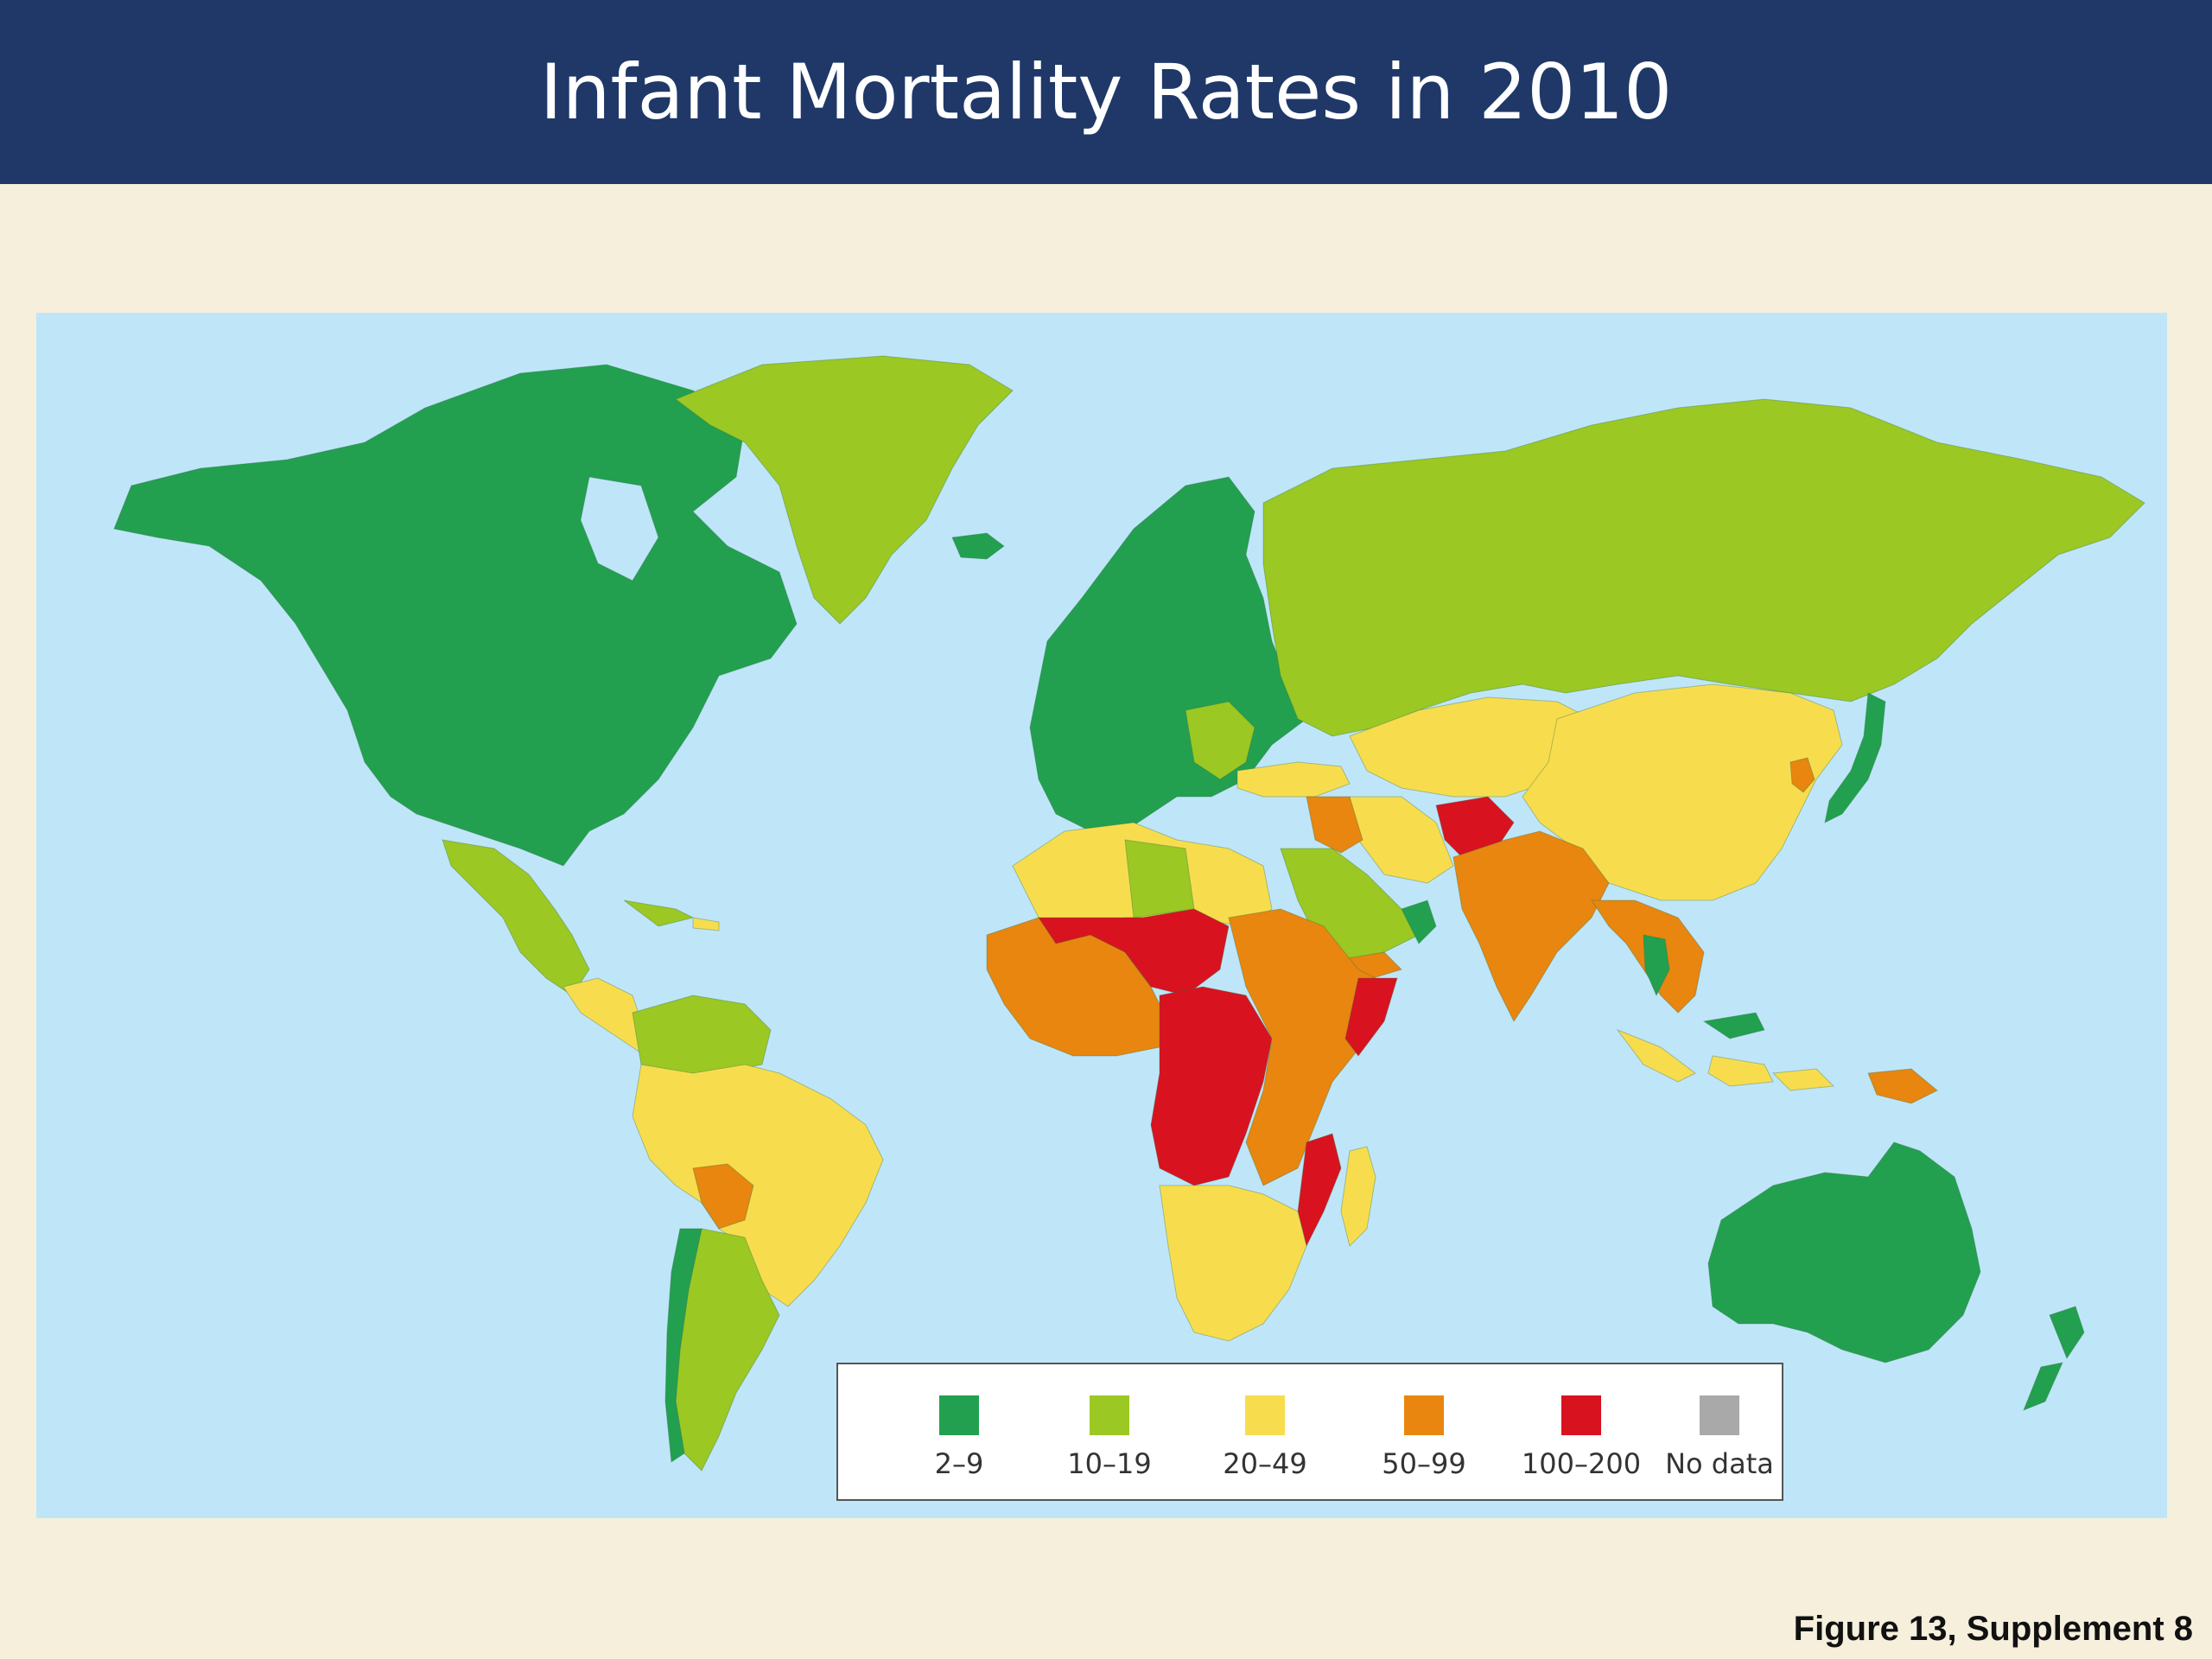 The height and width of the screenshot is (1659, 2212). I want to click on region-thailand, so click(1656, 965).